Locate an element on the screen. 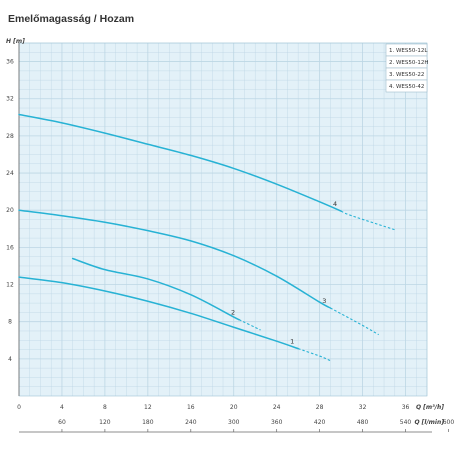 The width and height of the screenshot is (456, 456). x2-tick-label: 360 is located at coordinates (277, 422).